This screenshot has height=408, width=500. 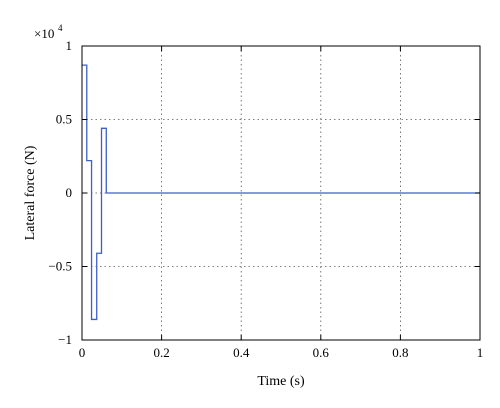 I want to click on y-tick-label-3: 0.5, so click(x=64, y=119).